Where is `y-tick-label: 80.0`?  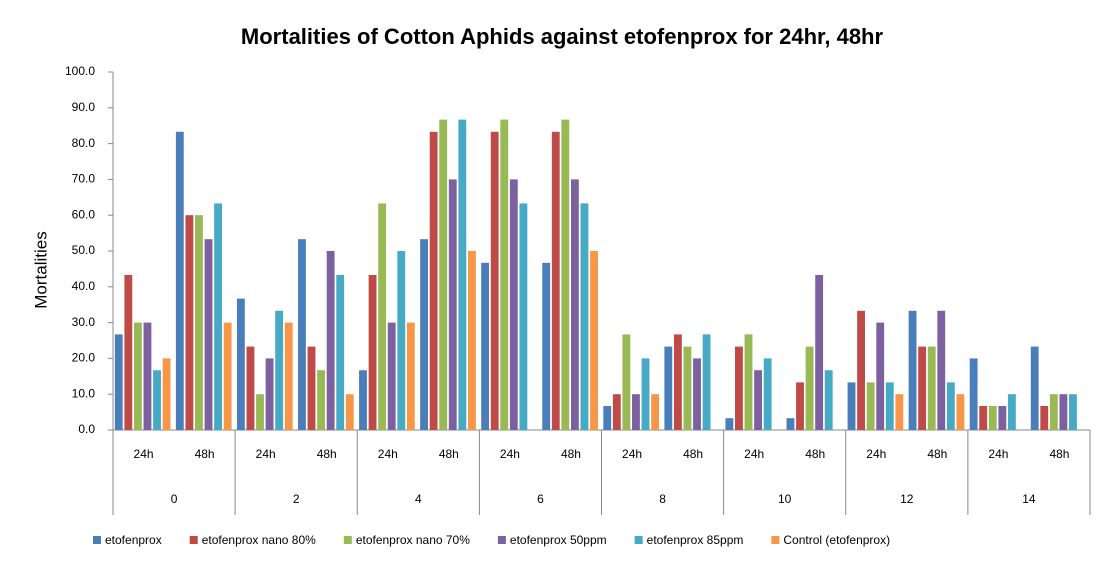
y-tick-label: 80.0 is located at coordinates (84, 143).